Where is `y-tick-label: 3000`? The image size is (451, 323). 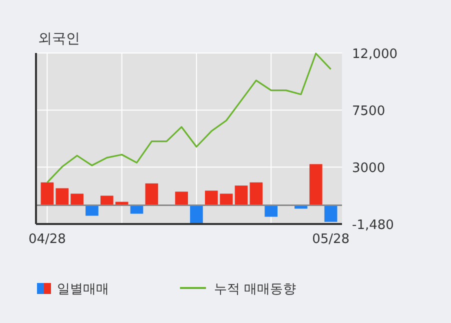
y-tick-label: 3000 is located at coordinates (369, 168).